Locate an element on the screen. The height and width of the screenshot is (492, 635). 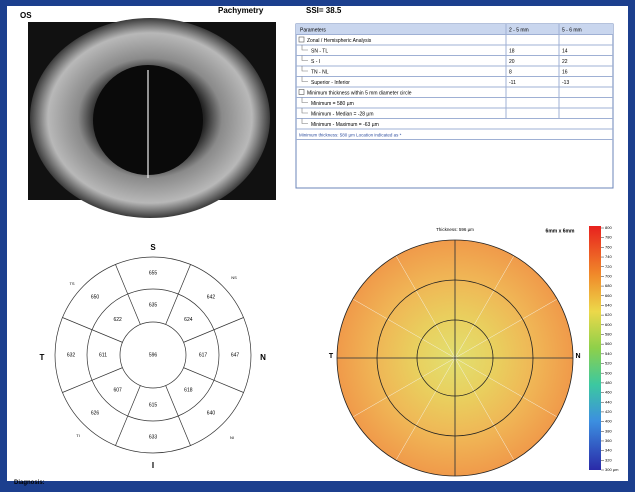
scale-label: 520 is located at coordinates (608, 363).